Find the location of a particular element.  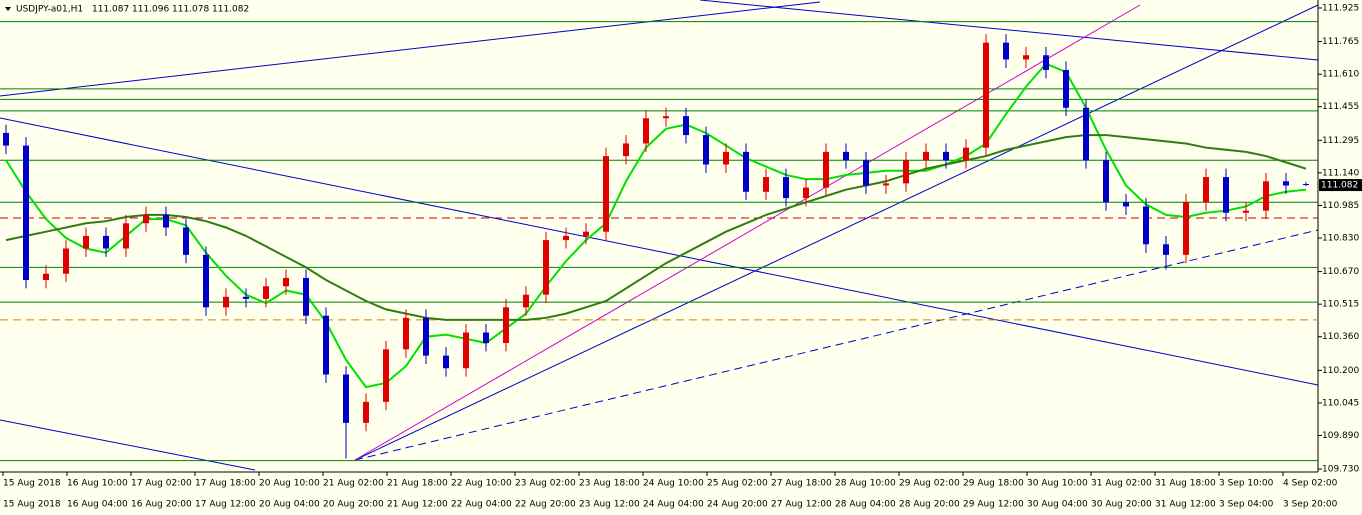

y-tick-label: 110.670 is located at coordinates (1340, 272).